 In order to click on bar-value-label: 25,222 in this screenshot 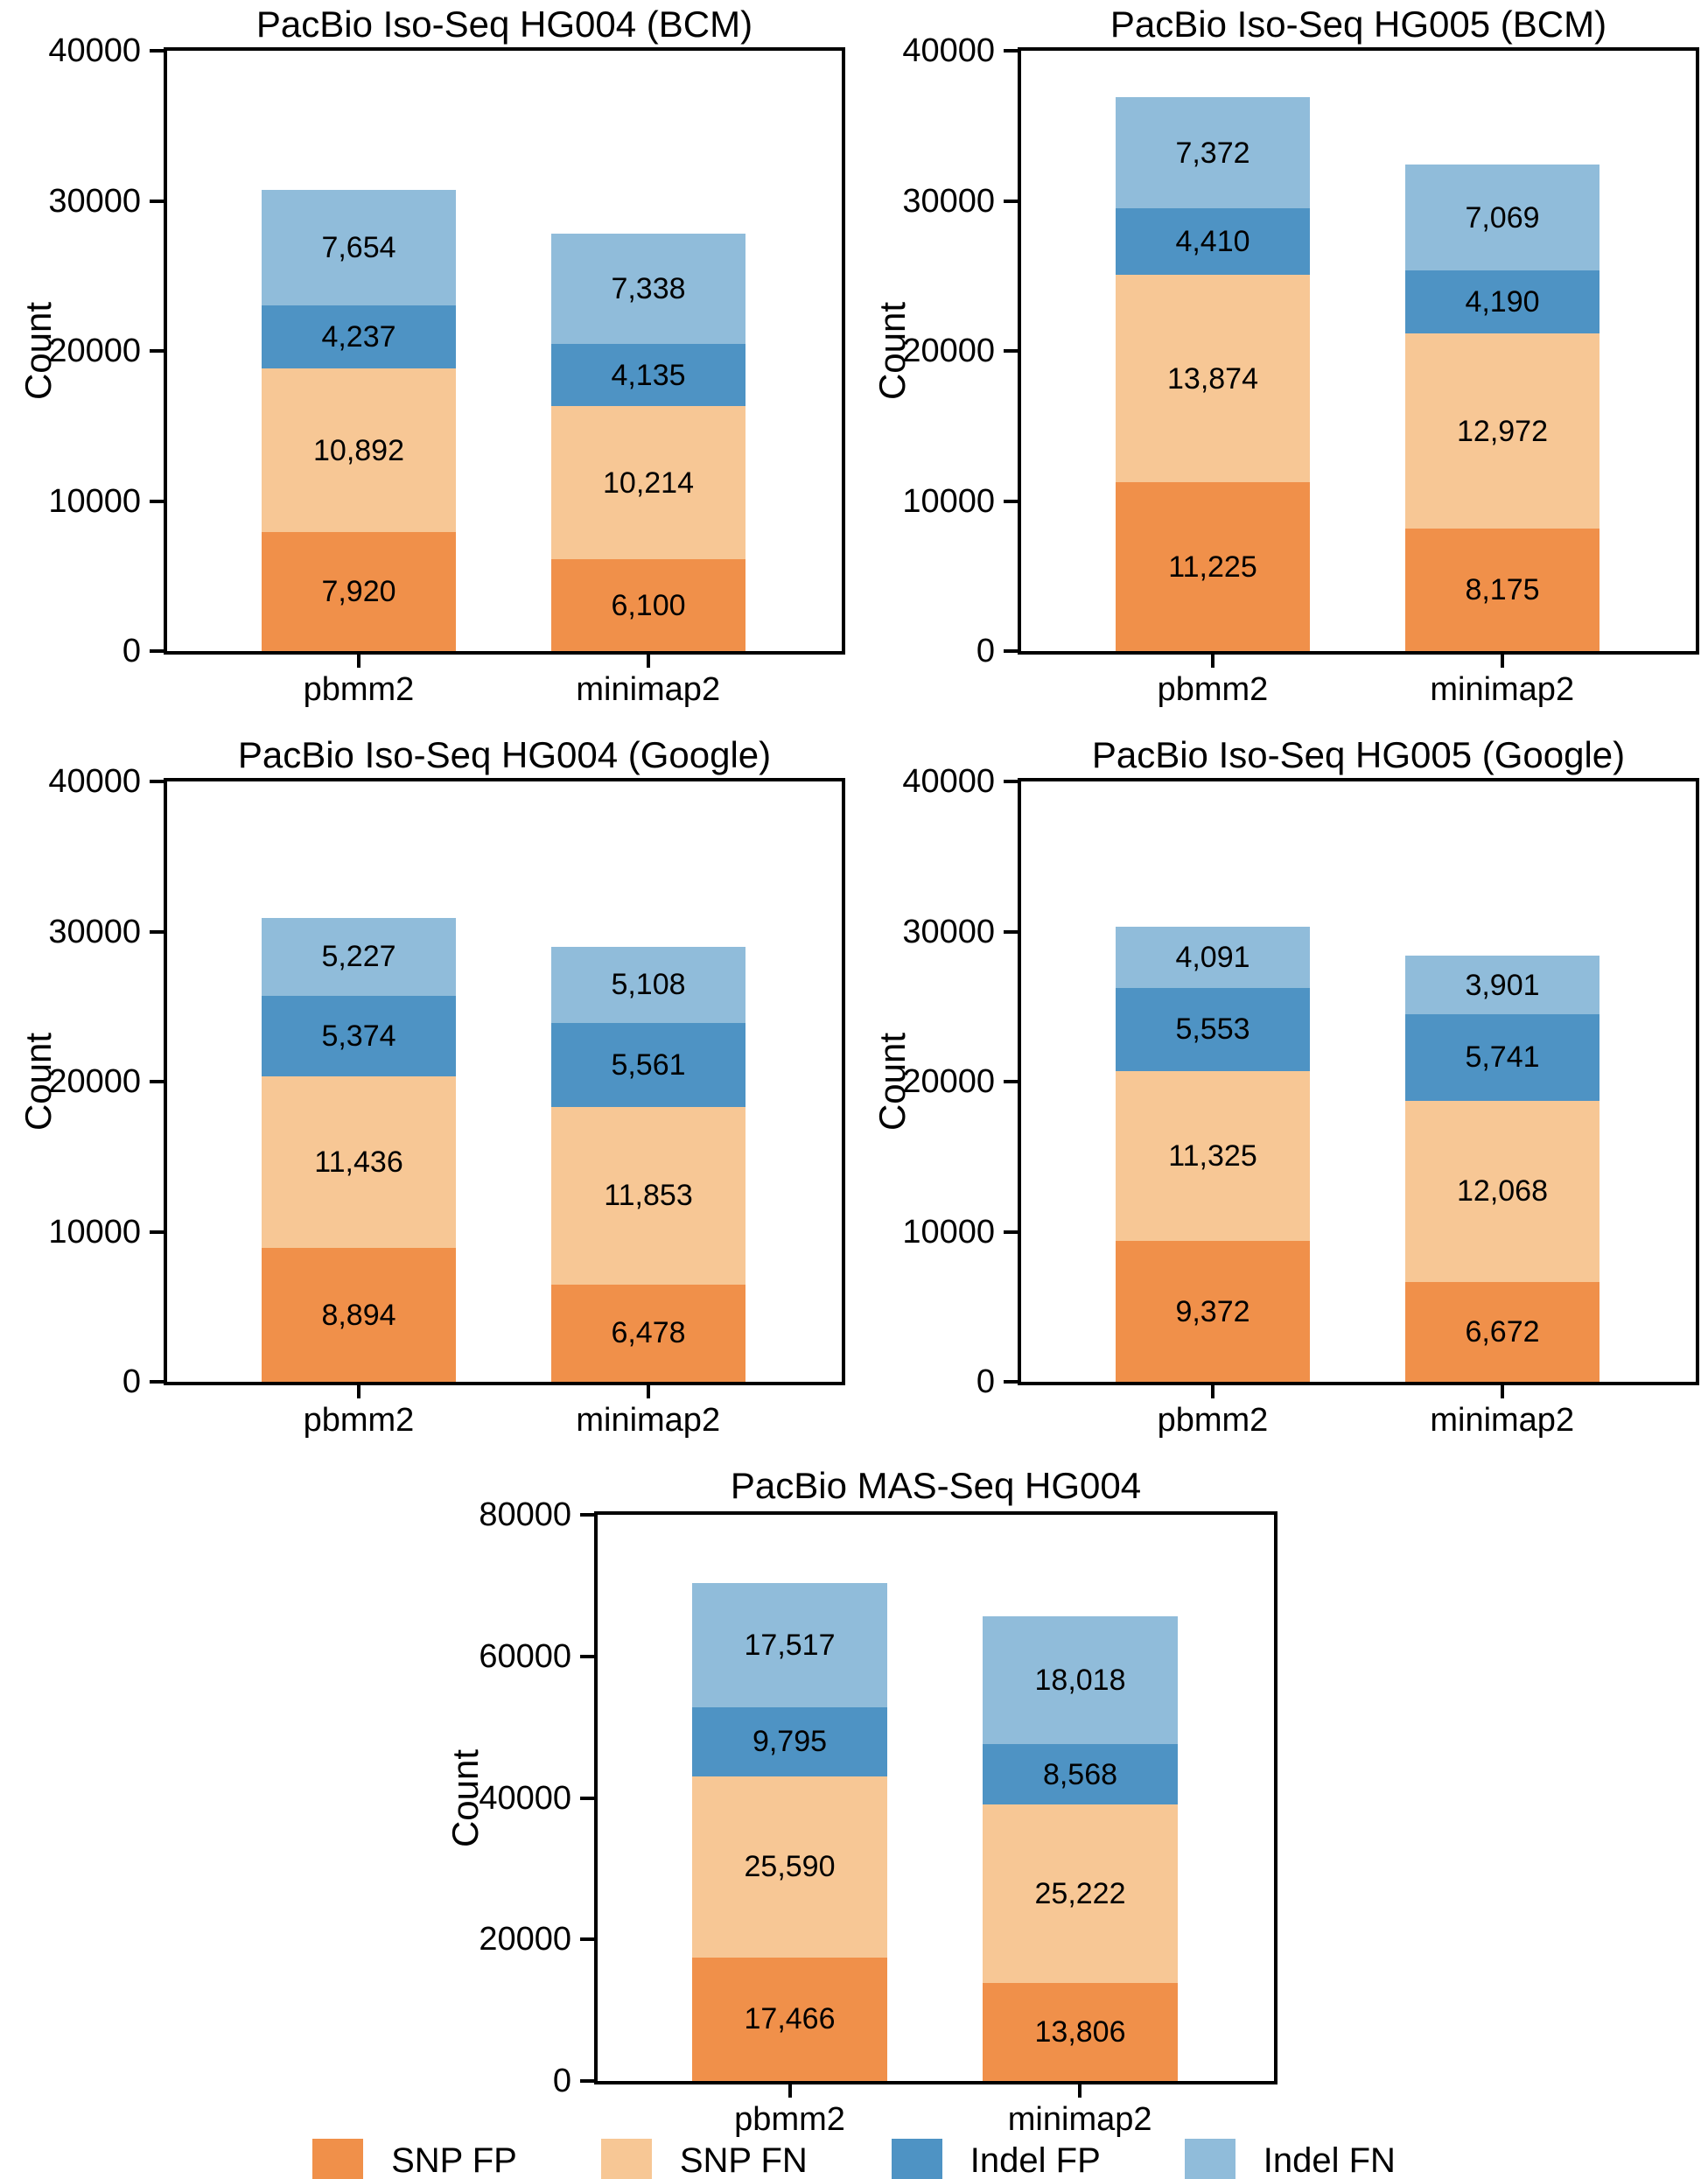, I will do `click(1080, 1894)`.